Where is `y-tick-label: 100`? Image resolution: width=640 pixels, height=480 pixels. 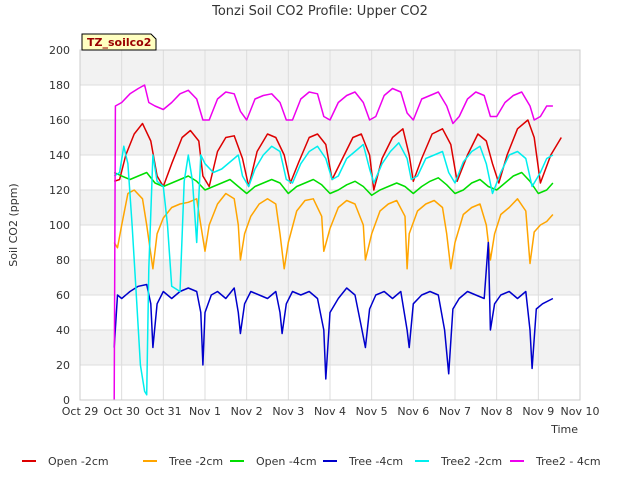
y-tick-label: 100 is located at coordinates (59, 225).